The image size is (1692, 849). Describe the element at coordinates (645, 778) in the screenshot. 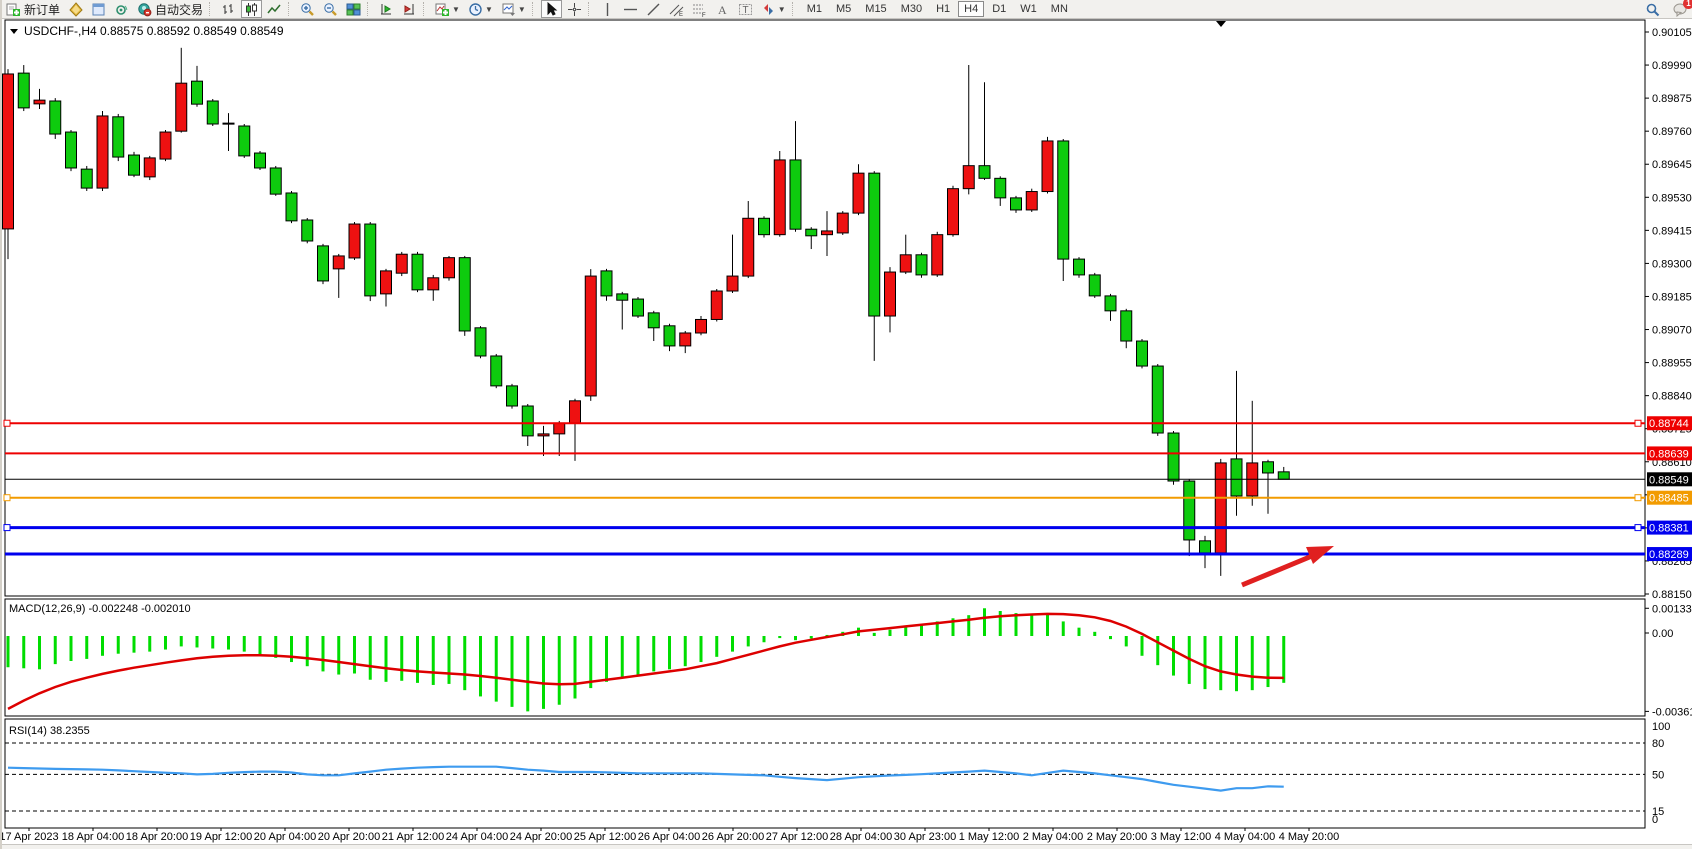

I see `rsi-line` at that location.